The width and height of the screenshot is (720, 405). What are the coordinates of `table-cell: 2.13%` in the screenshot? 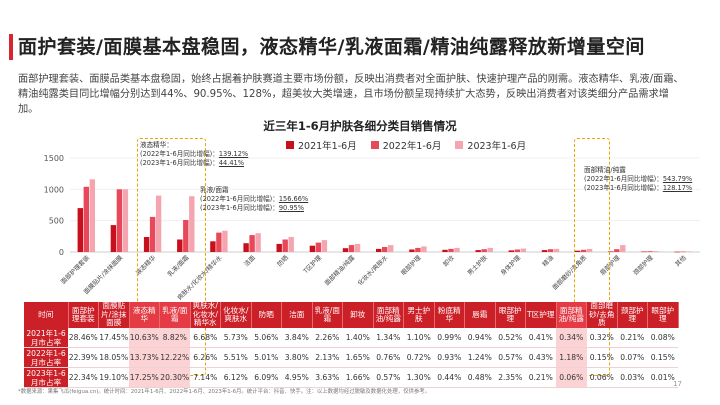 It's located at (327, 357).